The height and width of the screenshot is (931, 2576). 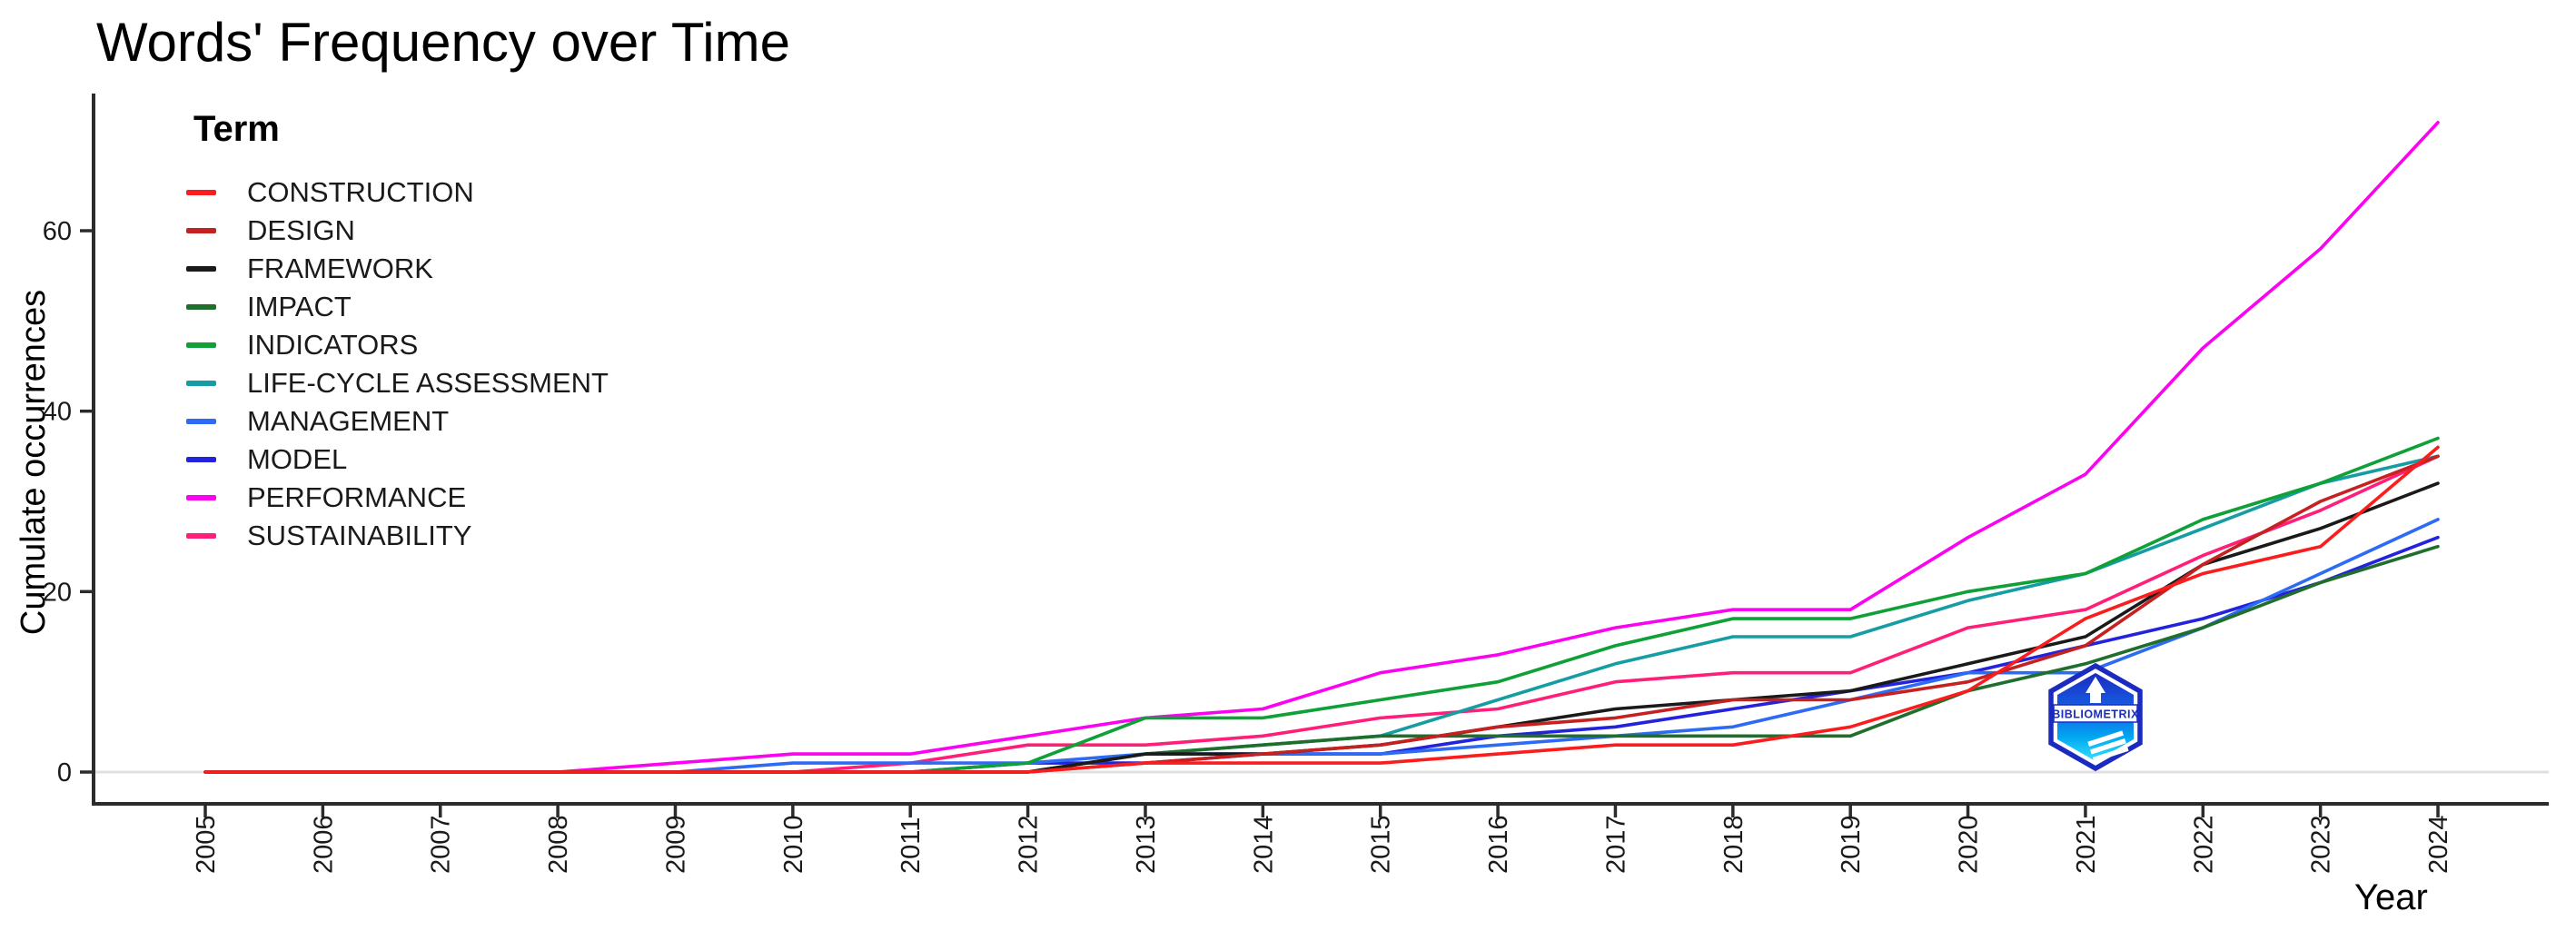 I want to click on legend-item-label: CONSTRUCTION, so click(x=360, y=192).